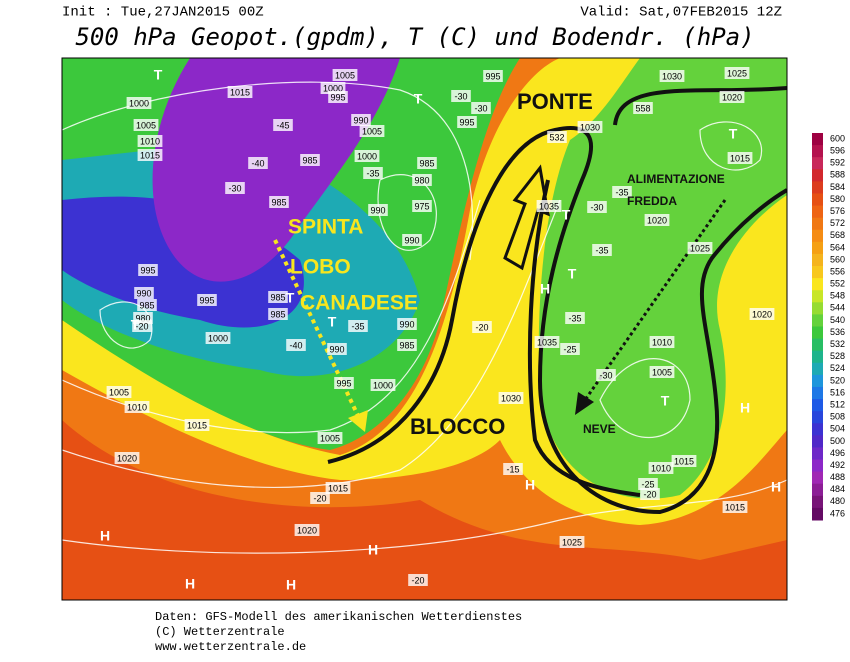 This screenshot has height=662, width=850. I want to click on init-time: Init : Tue,27JAN2015 00Z, so click(163, 13).